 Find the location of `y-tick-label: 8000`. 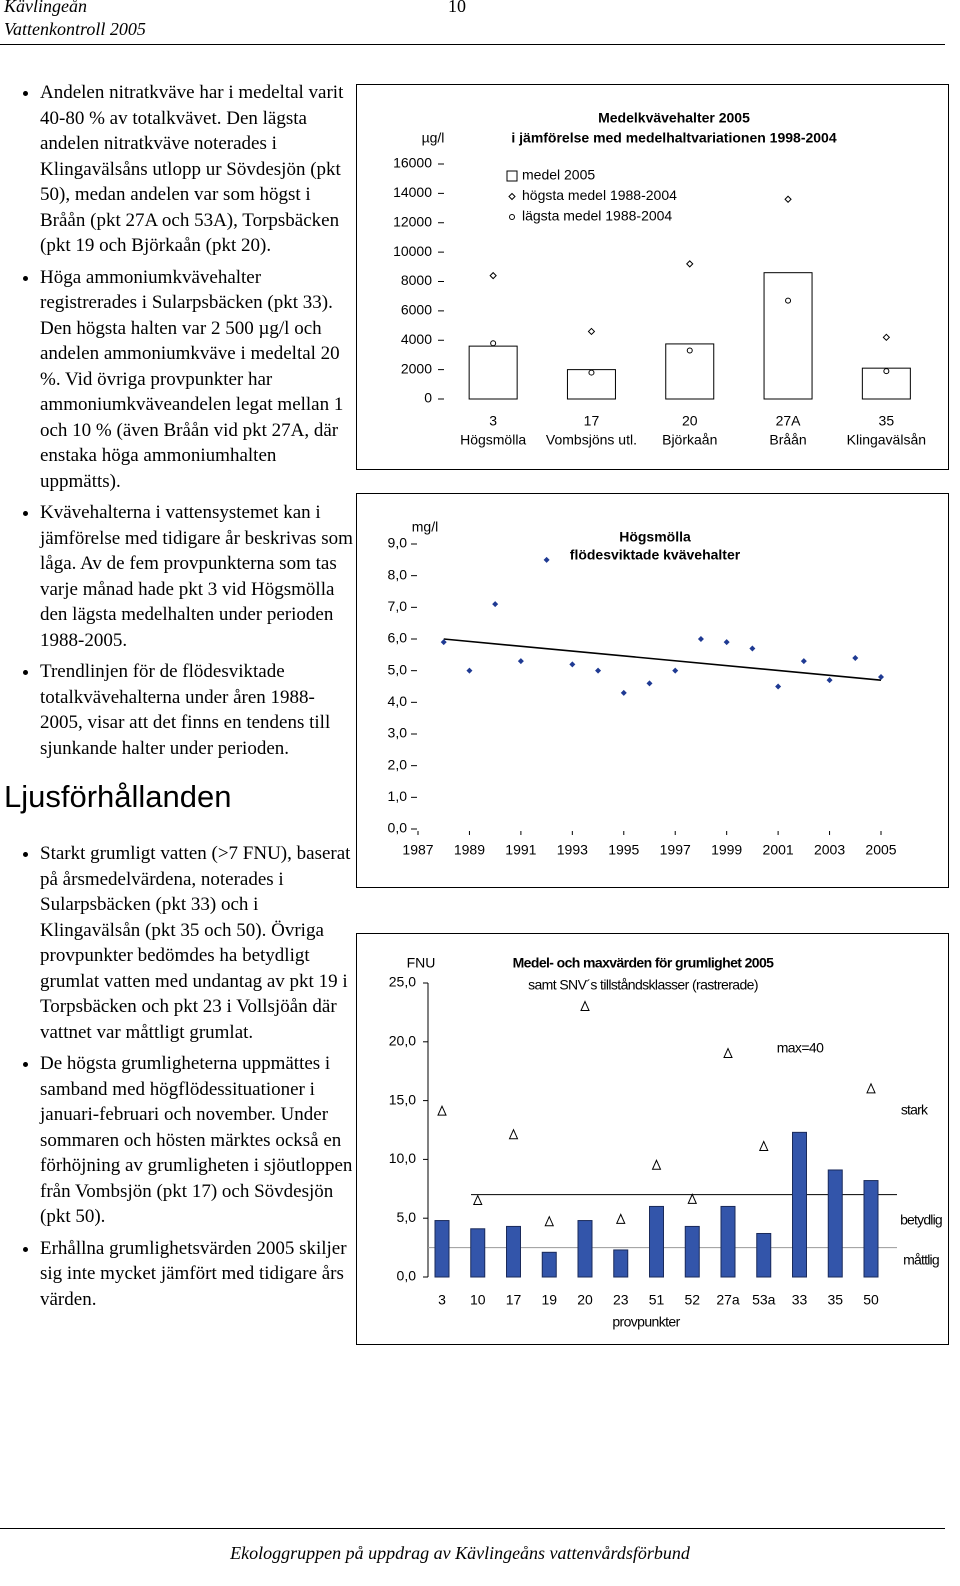

y-tick-label: 8000 is located at coordinates (416, 280).